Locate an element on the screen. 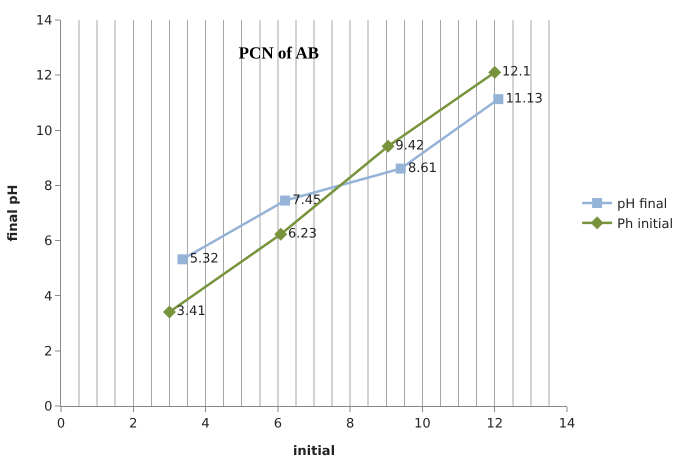 This screenshot has height=468, width=697. data-label: 12.1 is located at coordinates (516, 72).